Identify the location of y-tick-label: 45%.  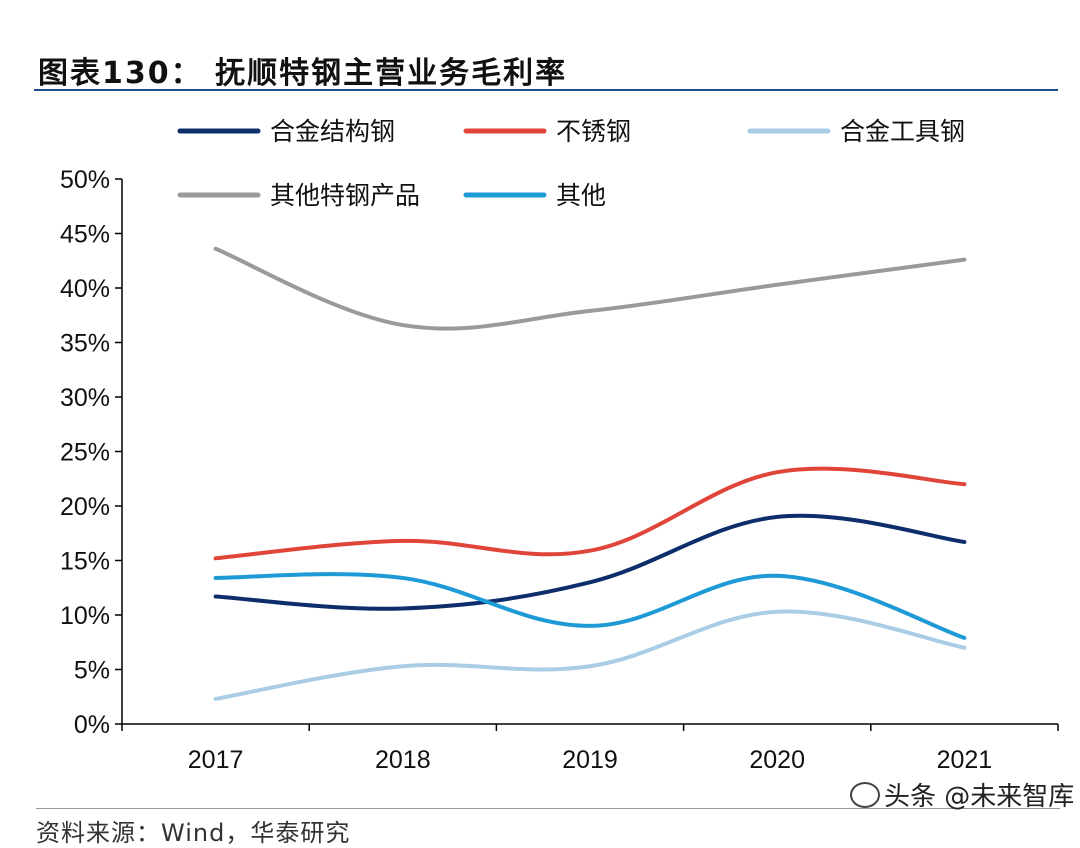
(85, 235).